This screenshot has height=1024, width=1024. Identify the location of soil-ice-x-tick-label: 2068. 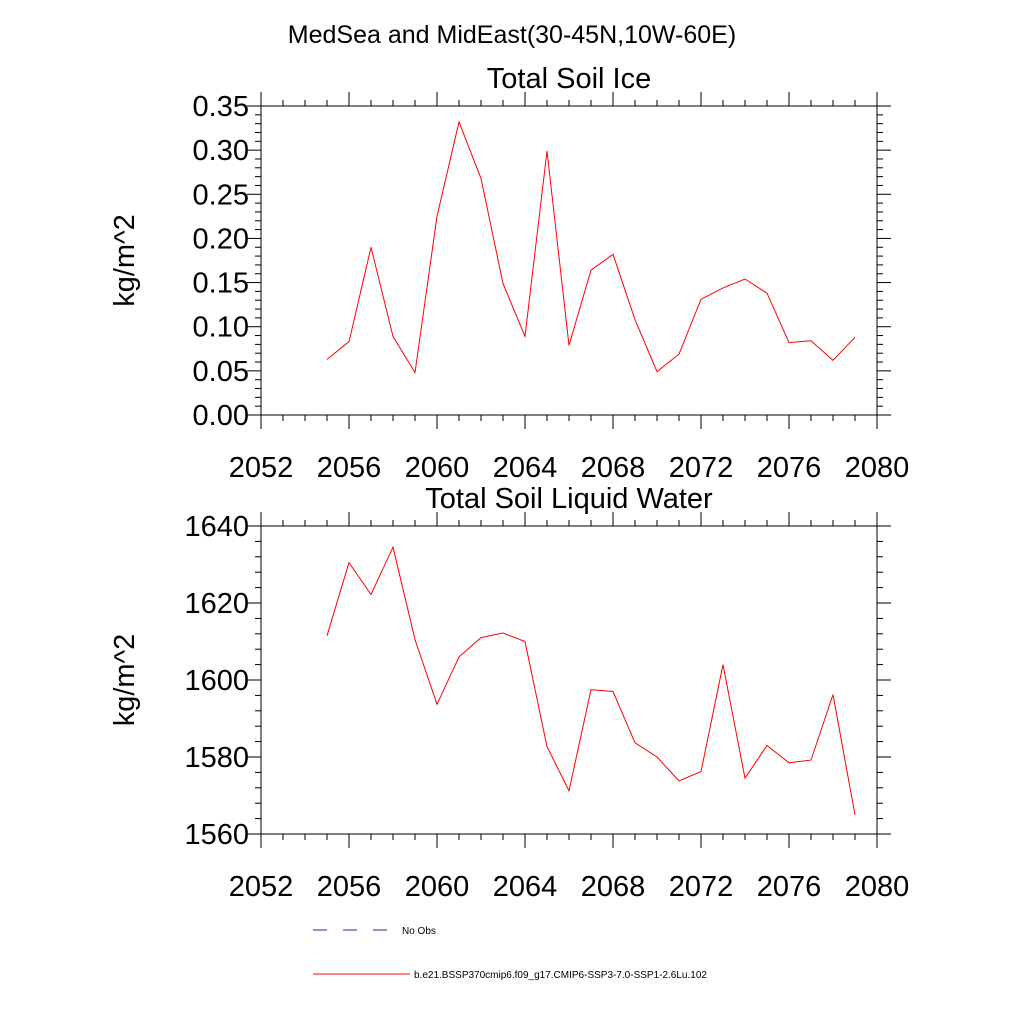
(613, 468).